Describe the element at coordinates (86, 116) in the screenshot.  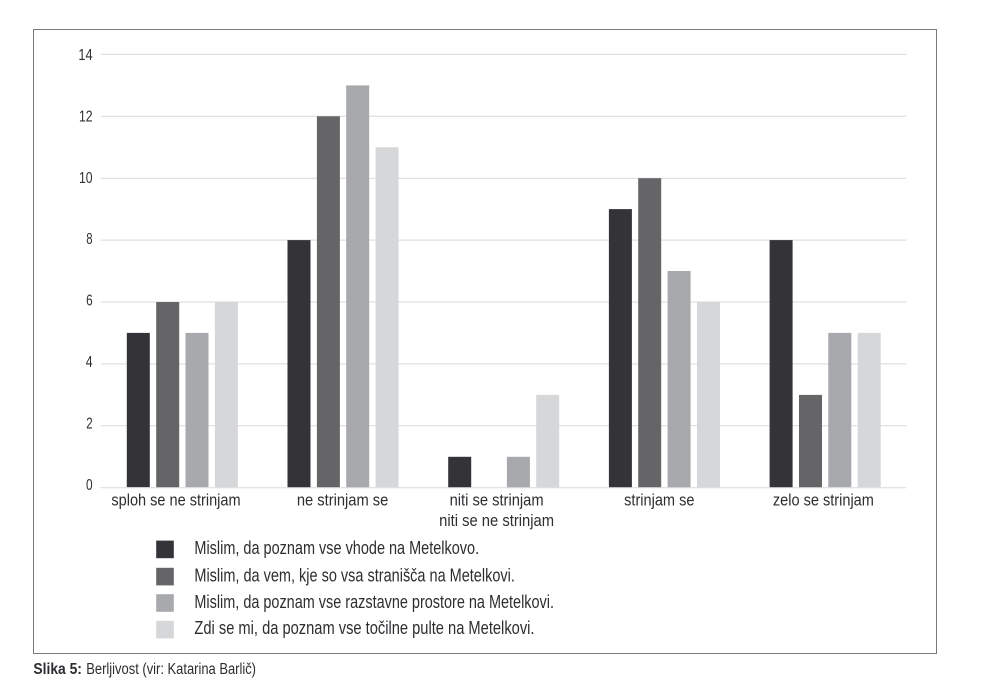
I see `svg-text: 12` at that location.